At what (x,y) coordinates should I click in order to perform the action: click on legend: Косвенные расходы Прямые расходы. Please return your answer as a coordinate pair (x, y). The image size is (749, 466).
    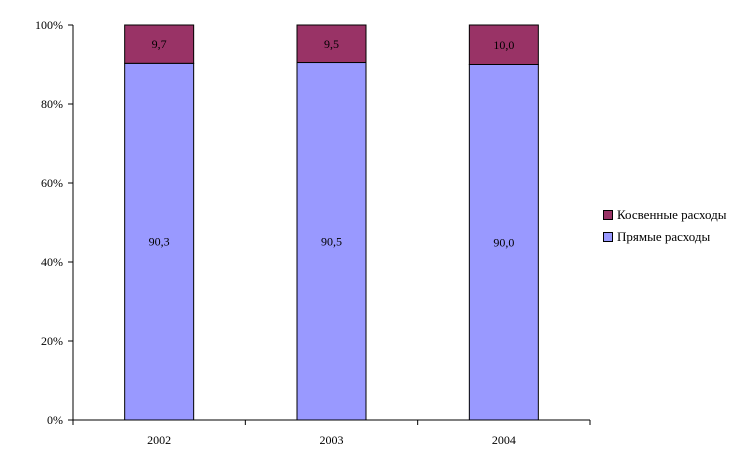
    Looking at the image, I should click on (664, 226).